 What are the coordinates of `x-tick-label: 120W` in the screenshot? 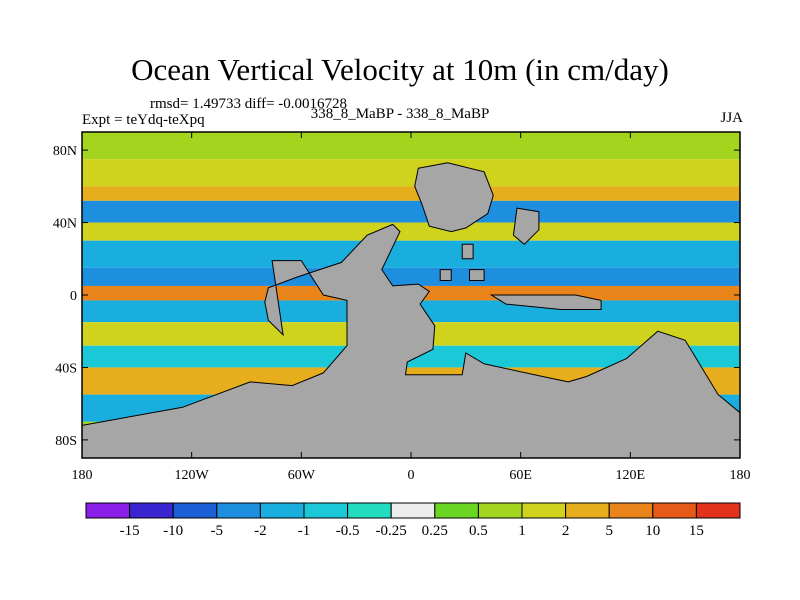 It's located at (192, 475).